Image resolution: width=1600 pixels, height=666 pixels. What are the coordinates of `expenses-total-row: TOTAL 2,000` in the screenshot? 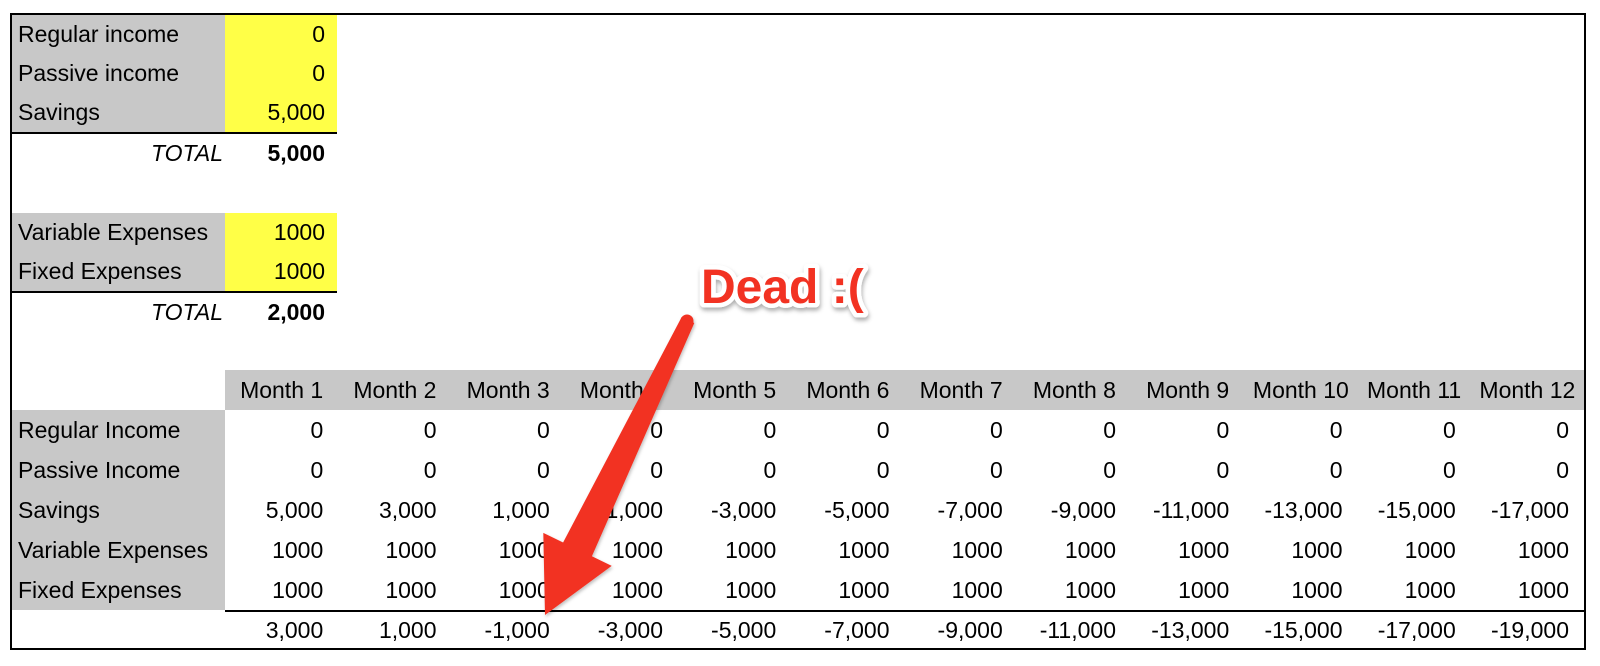 It's located at (174, 312).